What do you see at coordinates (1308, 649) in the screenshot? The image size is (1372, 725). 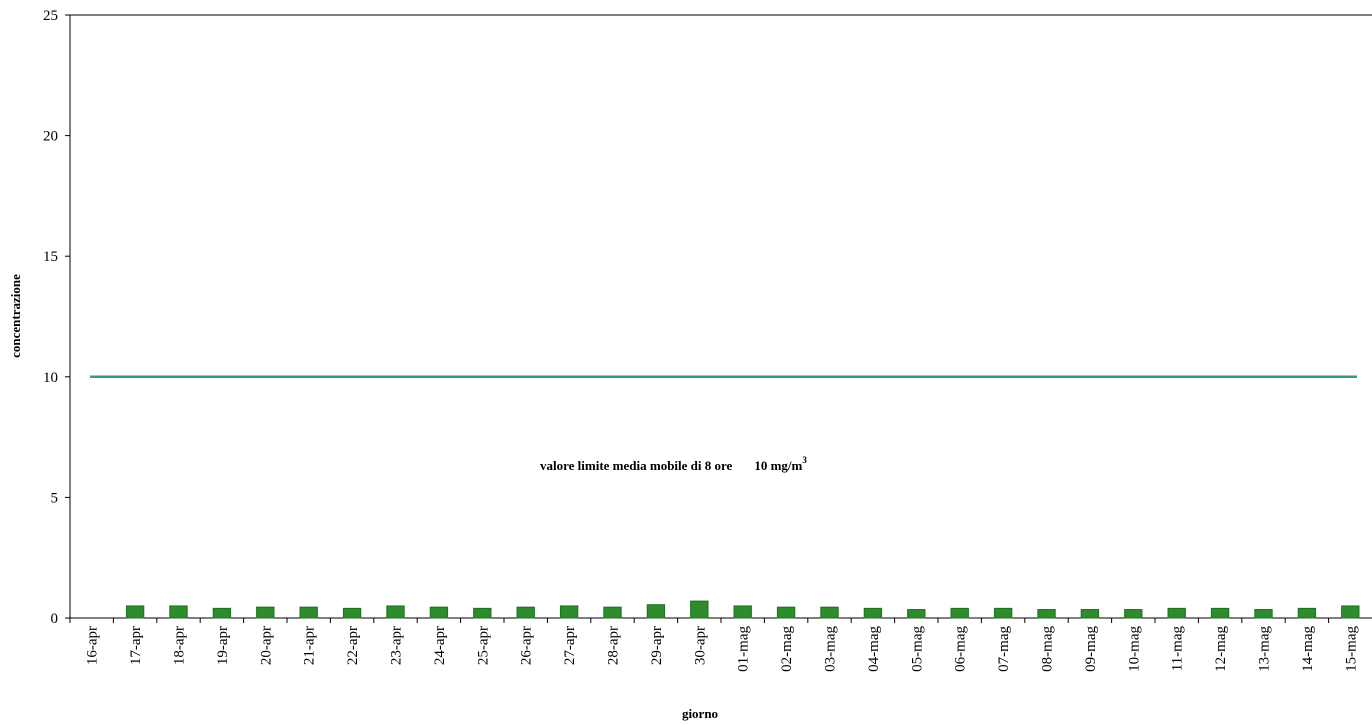 I see `x-tick-label: 14-mag` at bounding box center [1308, 649].